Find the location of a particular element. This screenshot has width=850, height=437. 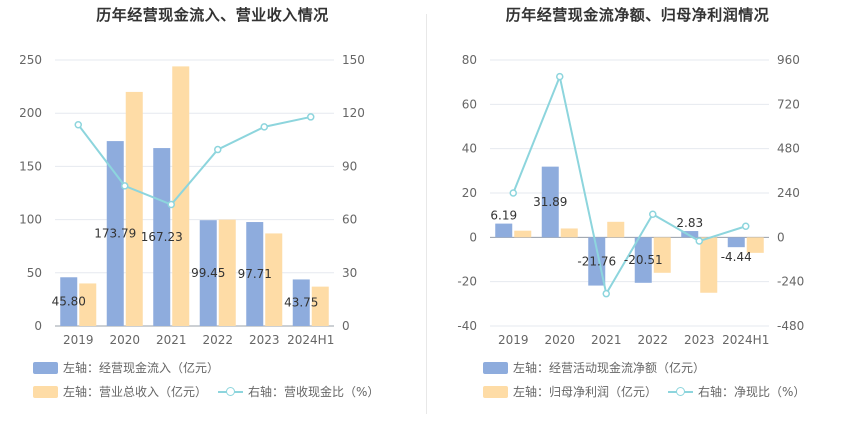

legend-item: 左轴：经营活动现金流净额（亿元） is located at coordinates (594, 367).